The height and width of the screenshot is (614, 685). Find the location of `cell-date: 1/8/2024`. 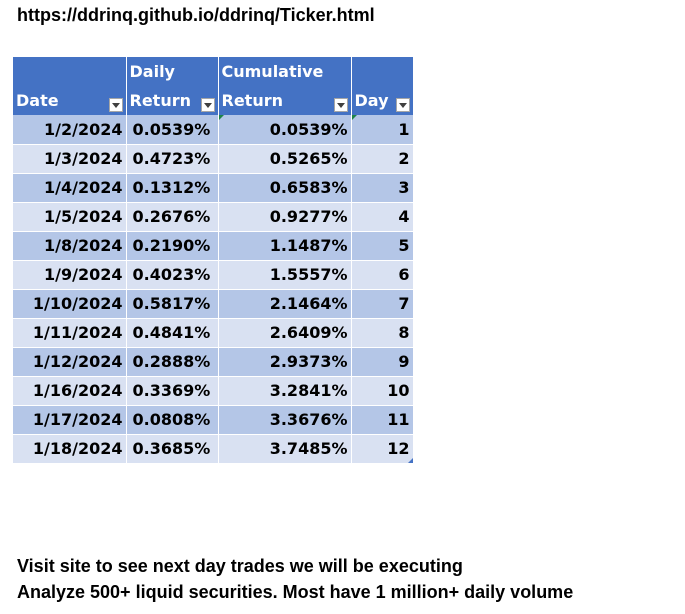

cell-date: 1/8/2024 is located at coordinates (70, 246).